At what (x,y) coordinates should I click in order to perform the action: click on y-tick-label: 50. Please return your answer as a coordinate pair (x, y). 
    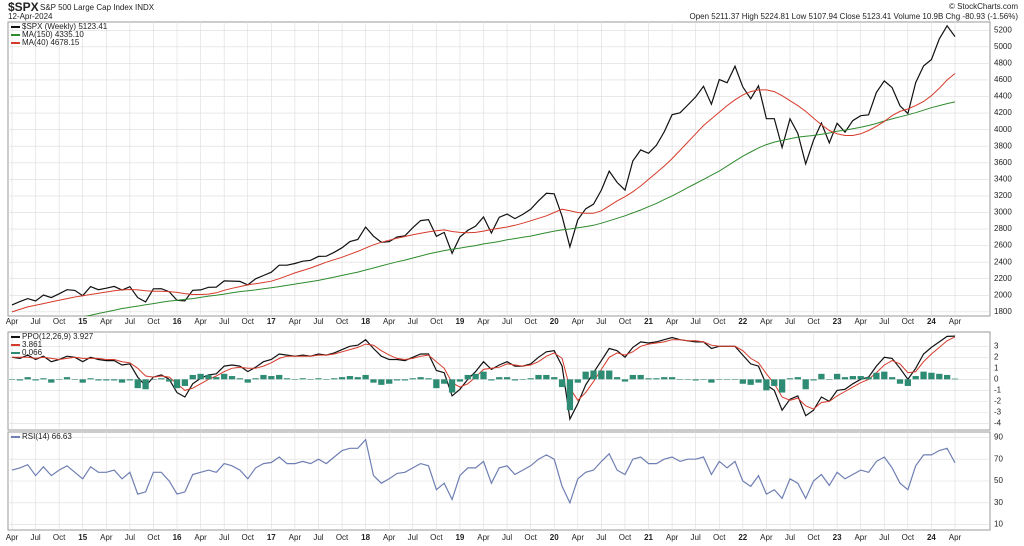
    Looking at the image, I should click on (998, 480).